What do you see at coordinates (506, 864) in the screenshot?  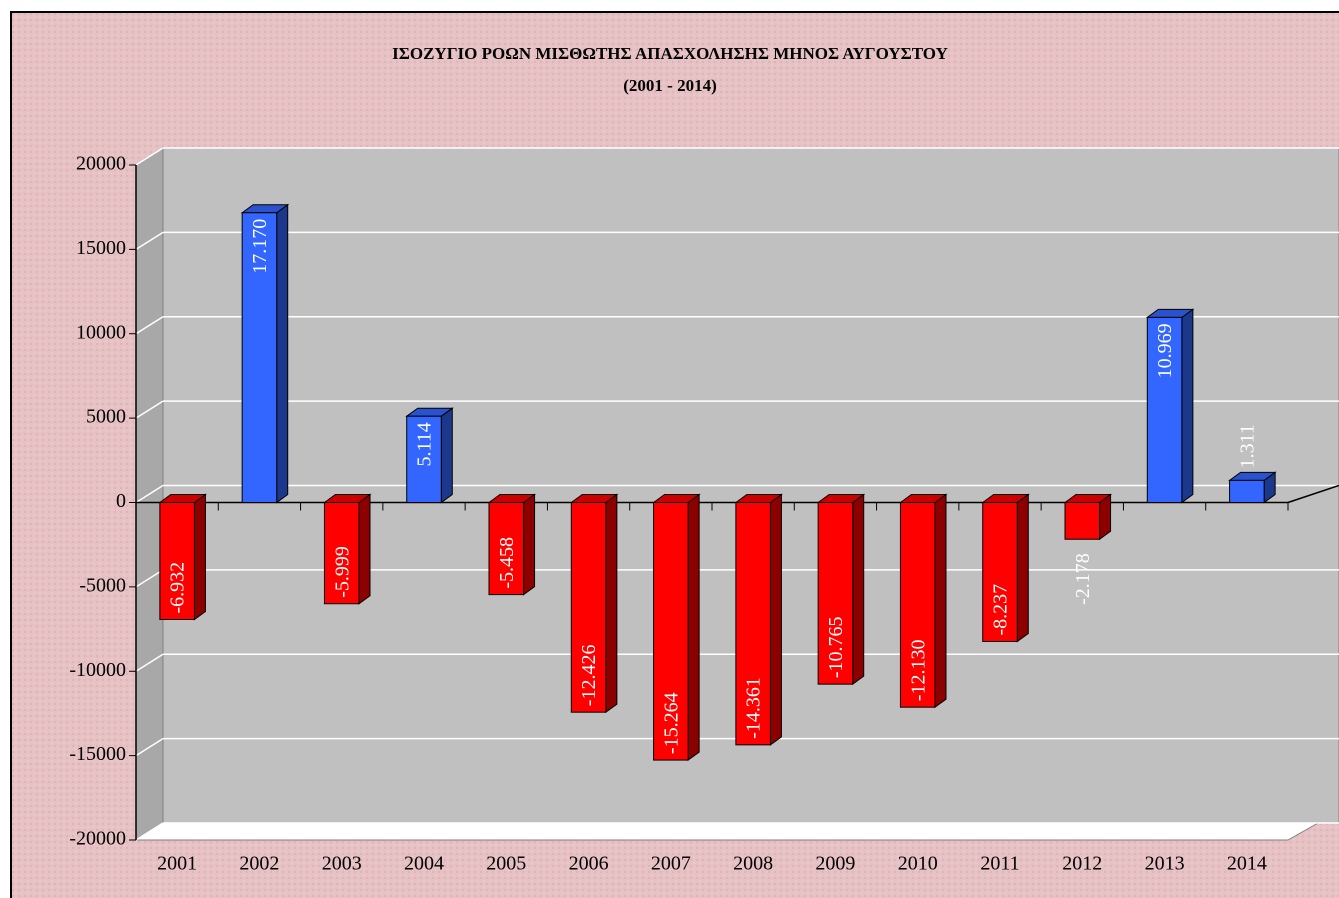 I see `x-tick-label: 2005` at bounding box center [506, 864].